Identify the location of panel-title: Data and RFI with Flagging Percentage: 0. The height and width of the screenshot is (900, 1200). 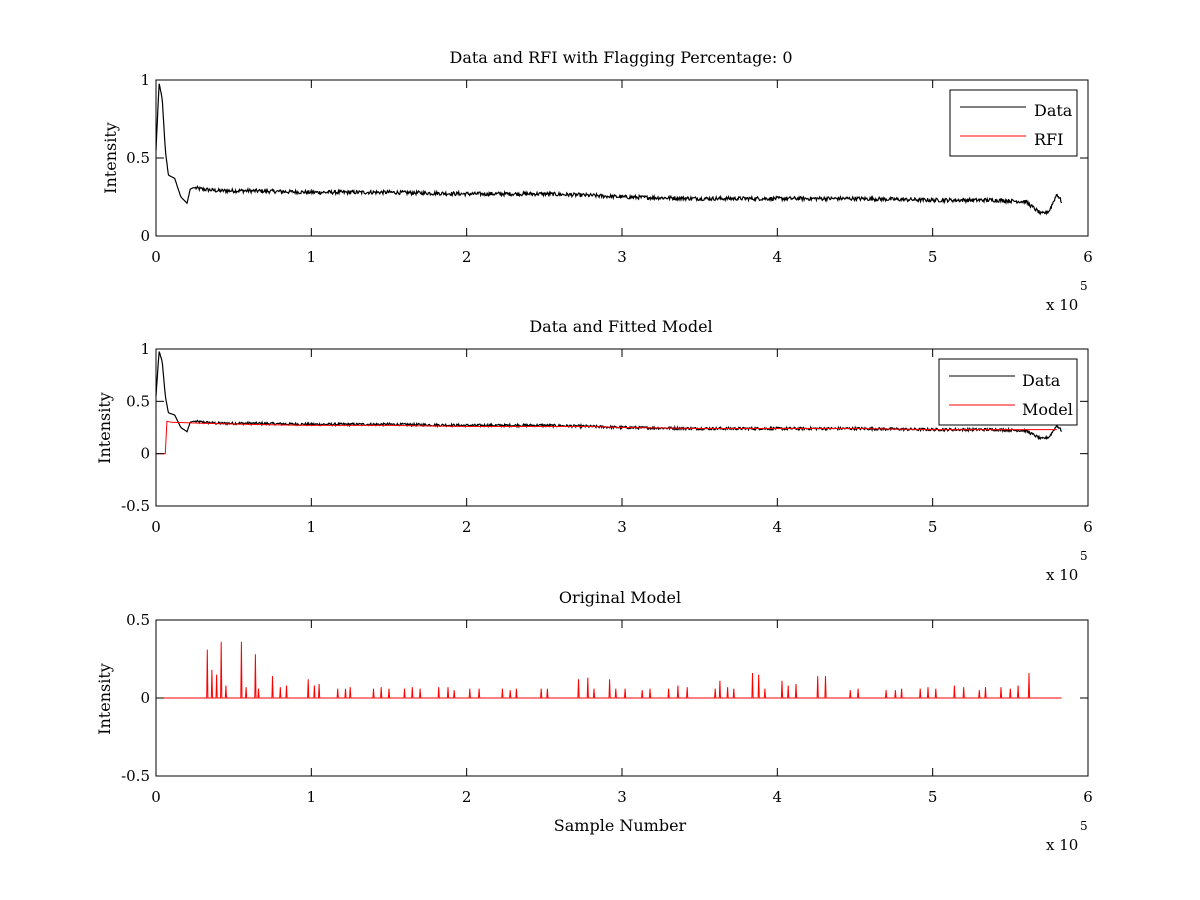
(620, 57).